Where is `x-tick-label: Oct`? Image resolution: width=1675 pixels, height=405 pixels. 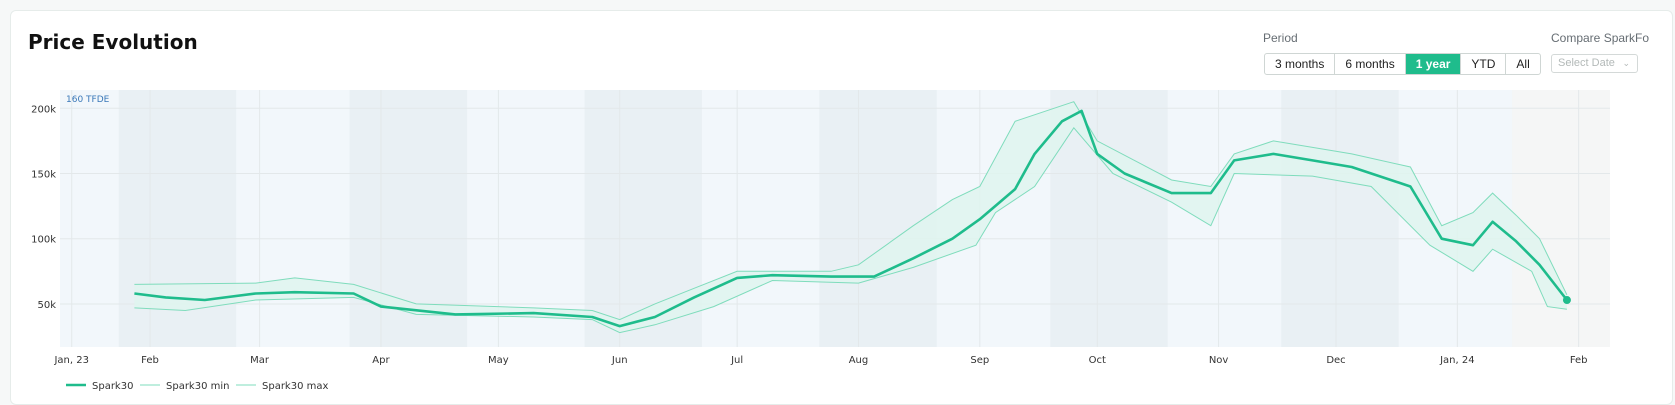 x-tick-label: Oct is located at coordinates (1097, 360).